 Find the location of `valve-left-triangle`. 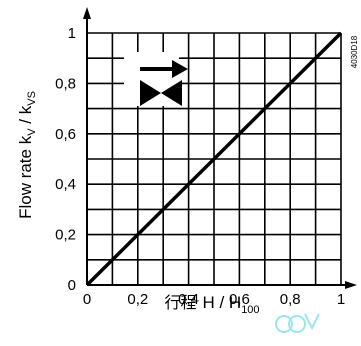

valve-left-triangle is located at coordinates (150, 93).